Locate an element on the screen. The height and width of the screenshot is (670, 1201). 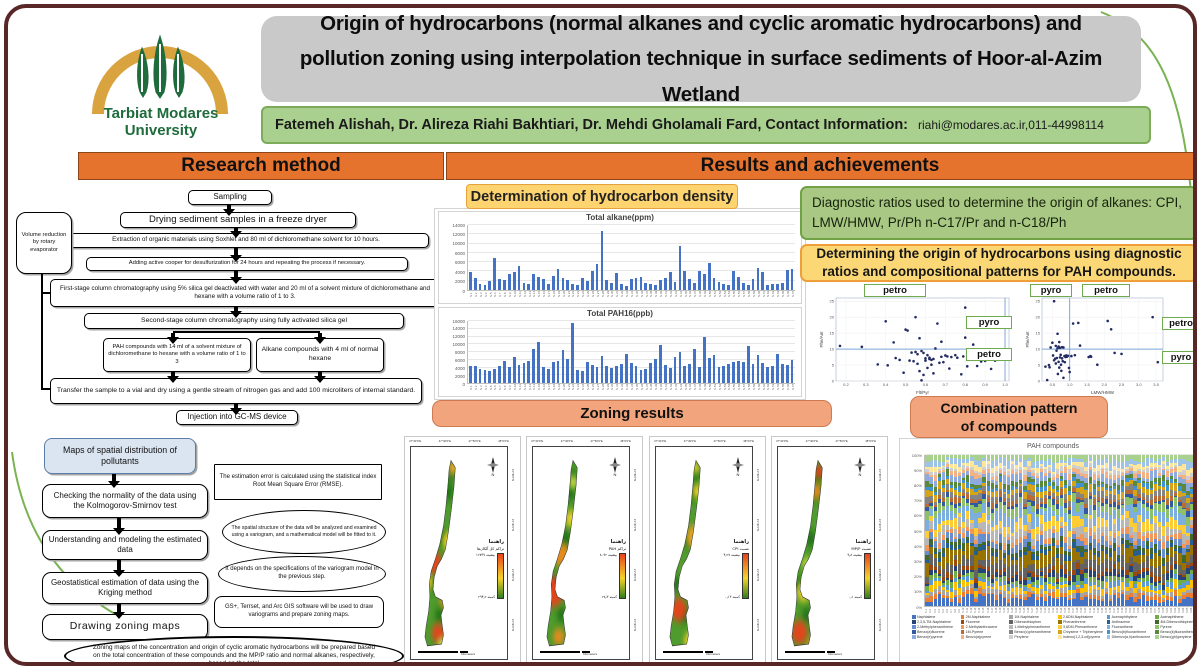
bar-slot: S.51 is located at coordinates (714, 355).